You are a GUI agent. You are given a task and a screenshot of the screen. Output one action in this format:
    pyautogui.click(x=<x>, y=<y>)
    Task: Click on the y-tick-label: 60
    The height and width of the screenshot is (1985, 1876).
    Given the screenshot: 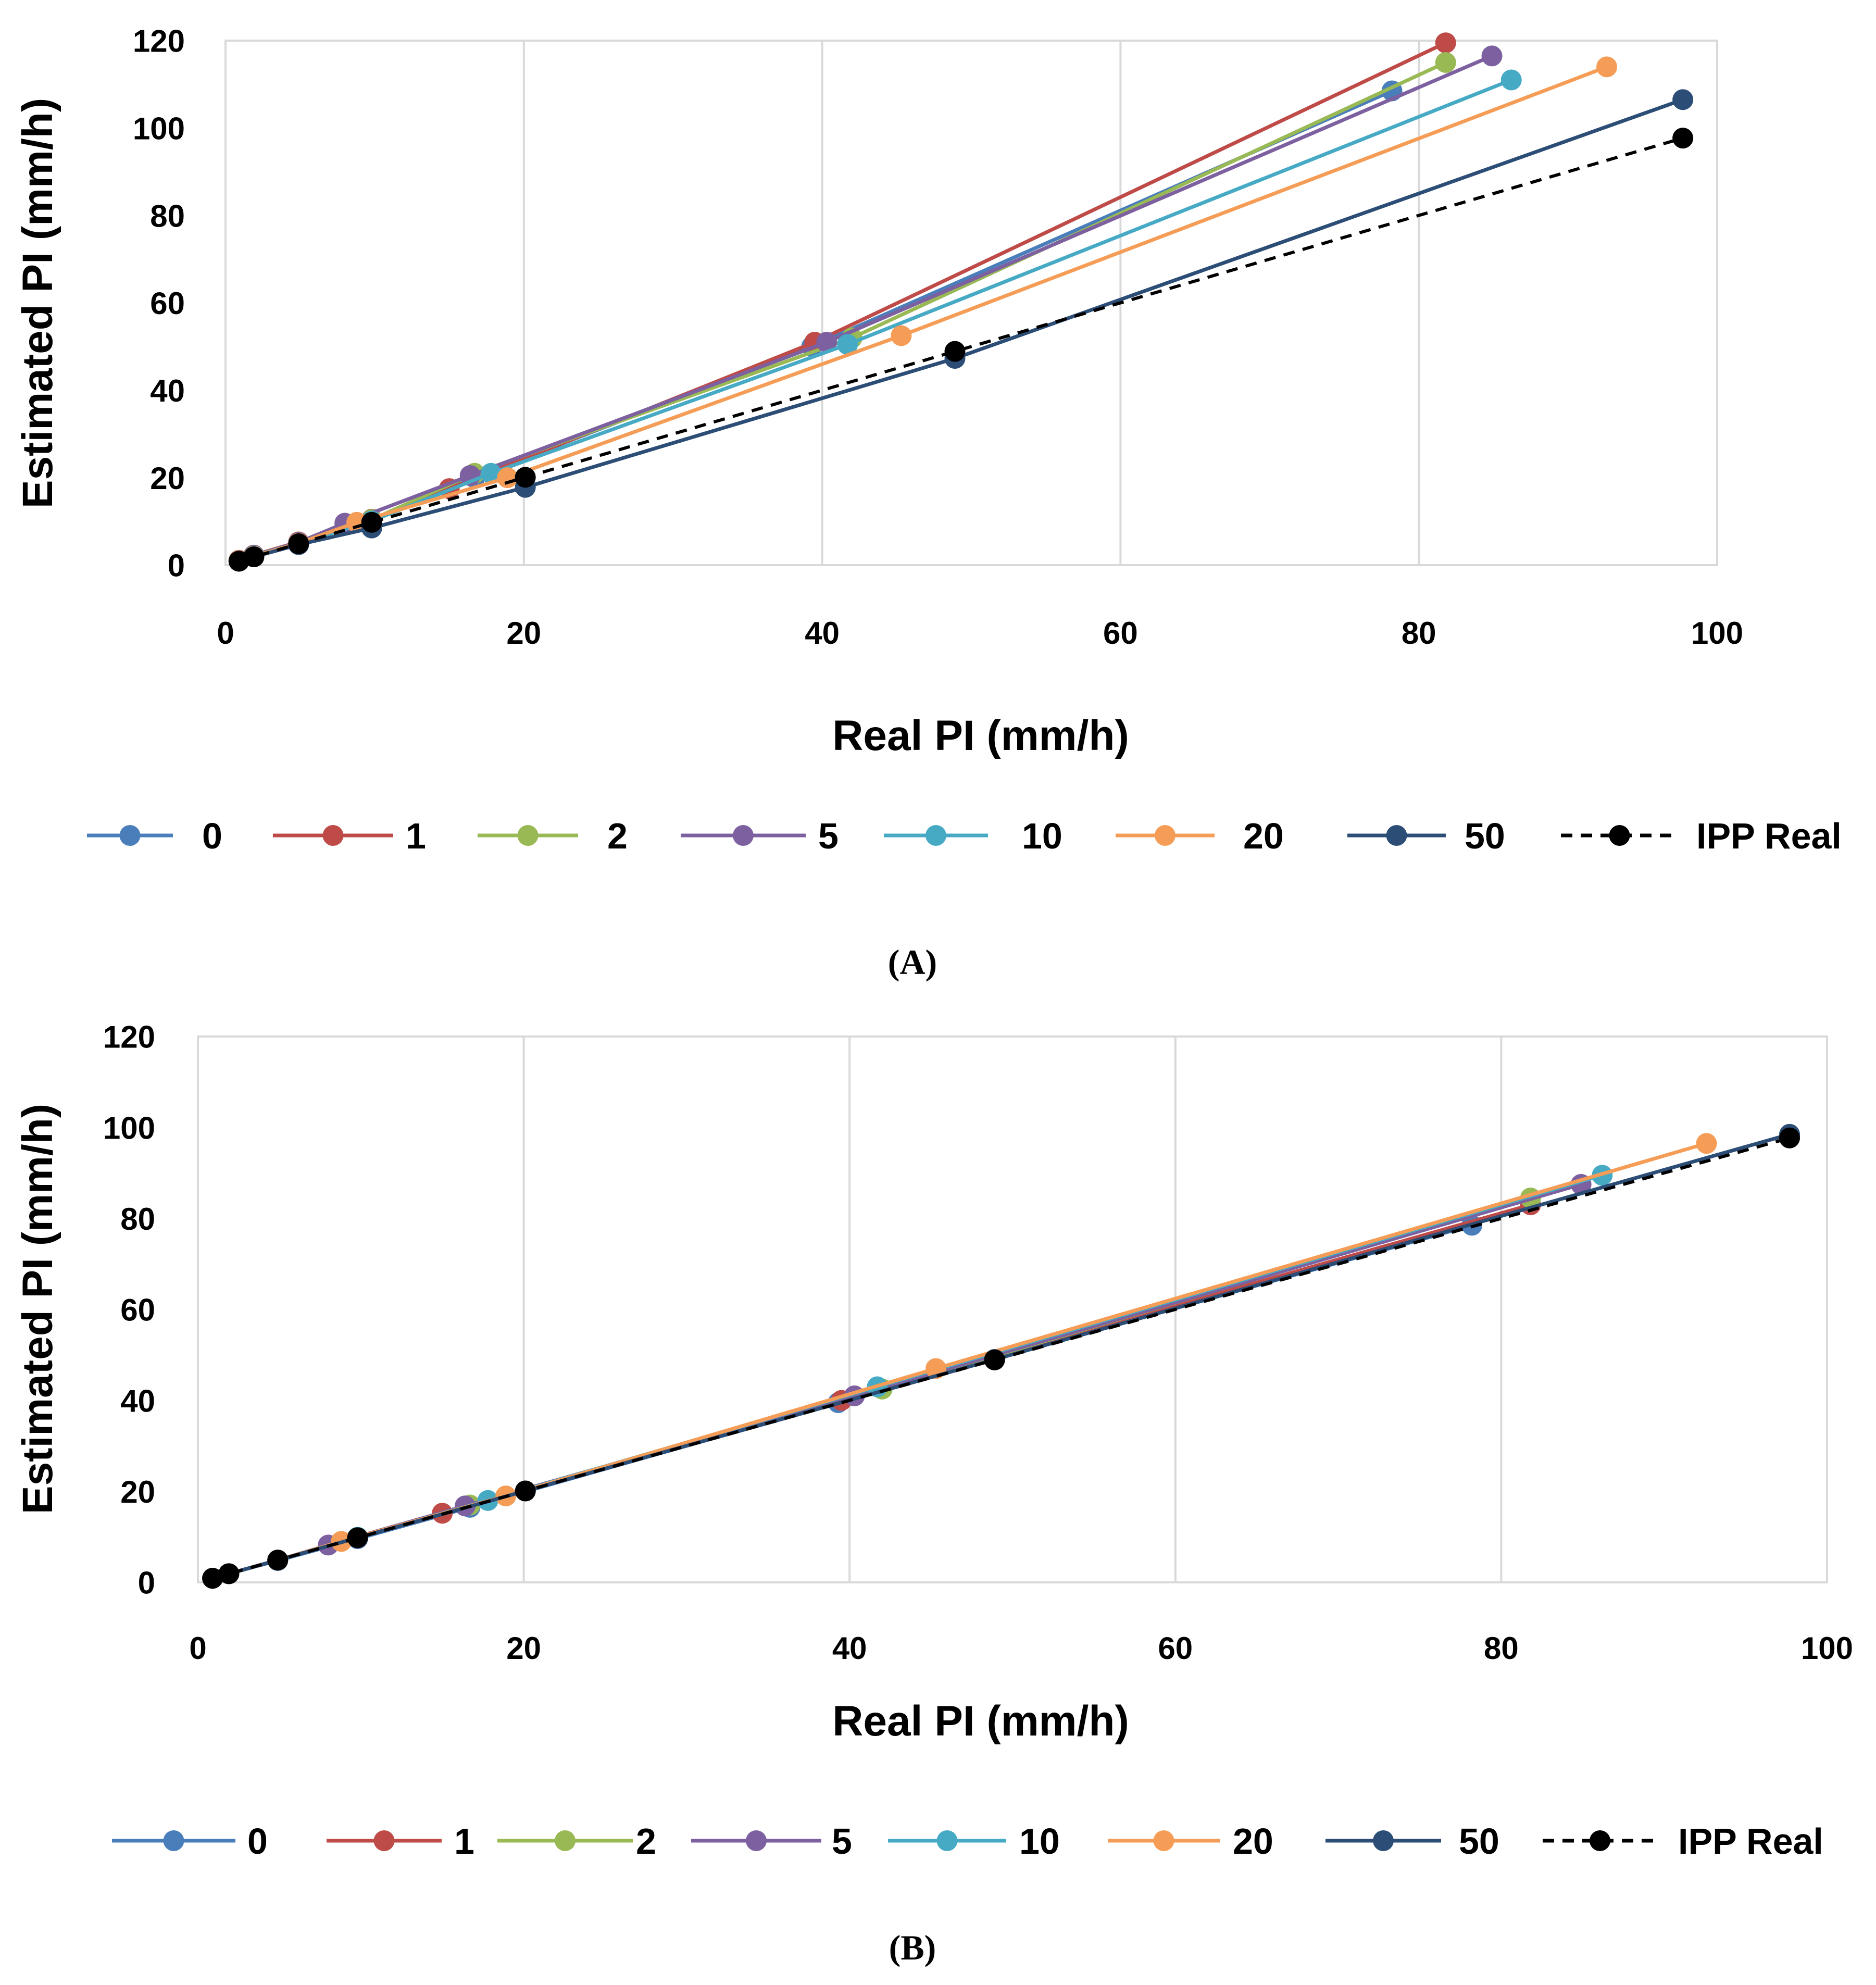 What is the action you would take?
    pyautogui.click(x=137, y=1310)
    